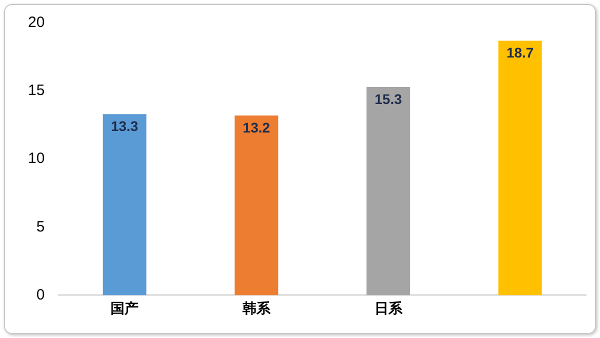 The width and height of the screenshot is (600, 338). Describe the element at coordinates (124, 126) in the screenshot. I see `data-label: 13.3` at that location.